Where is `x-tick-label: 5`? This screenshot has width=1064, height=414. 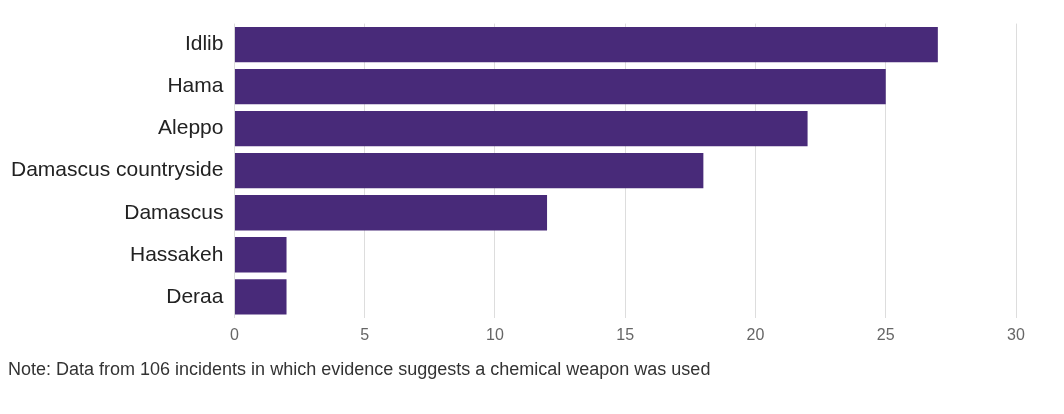
x-tick-label: 5 is located at coordinates (365, 334).